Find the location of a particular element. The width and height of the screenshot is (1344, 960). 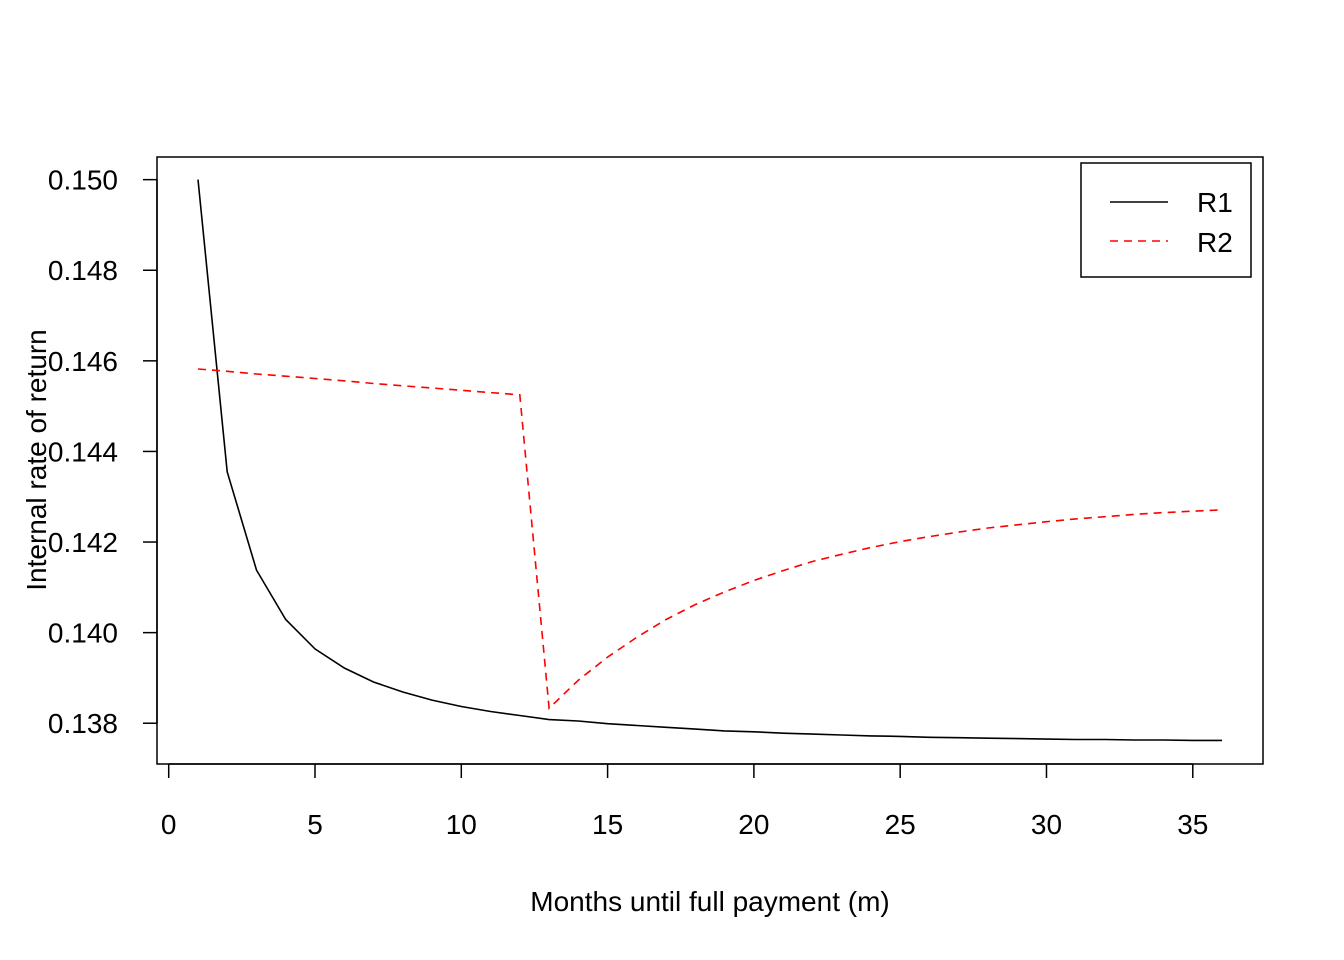

y-tick-label: 0.148 is located at coordinates (83, 270).